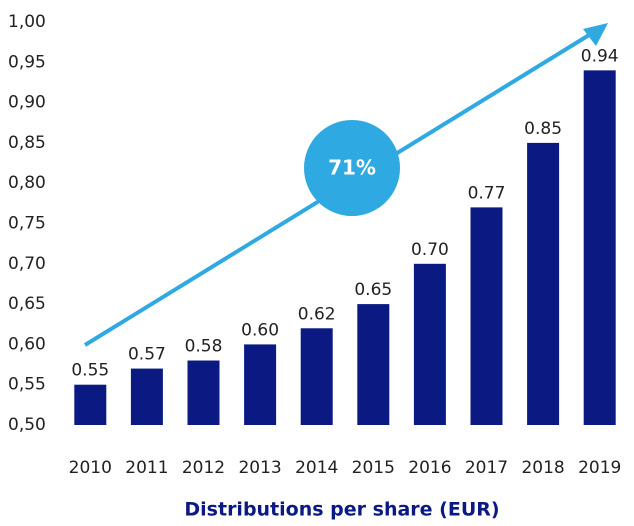  I want to click on value-label: 0.70, so click(430, 250).